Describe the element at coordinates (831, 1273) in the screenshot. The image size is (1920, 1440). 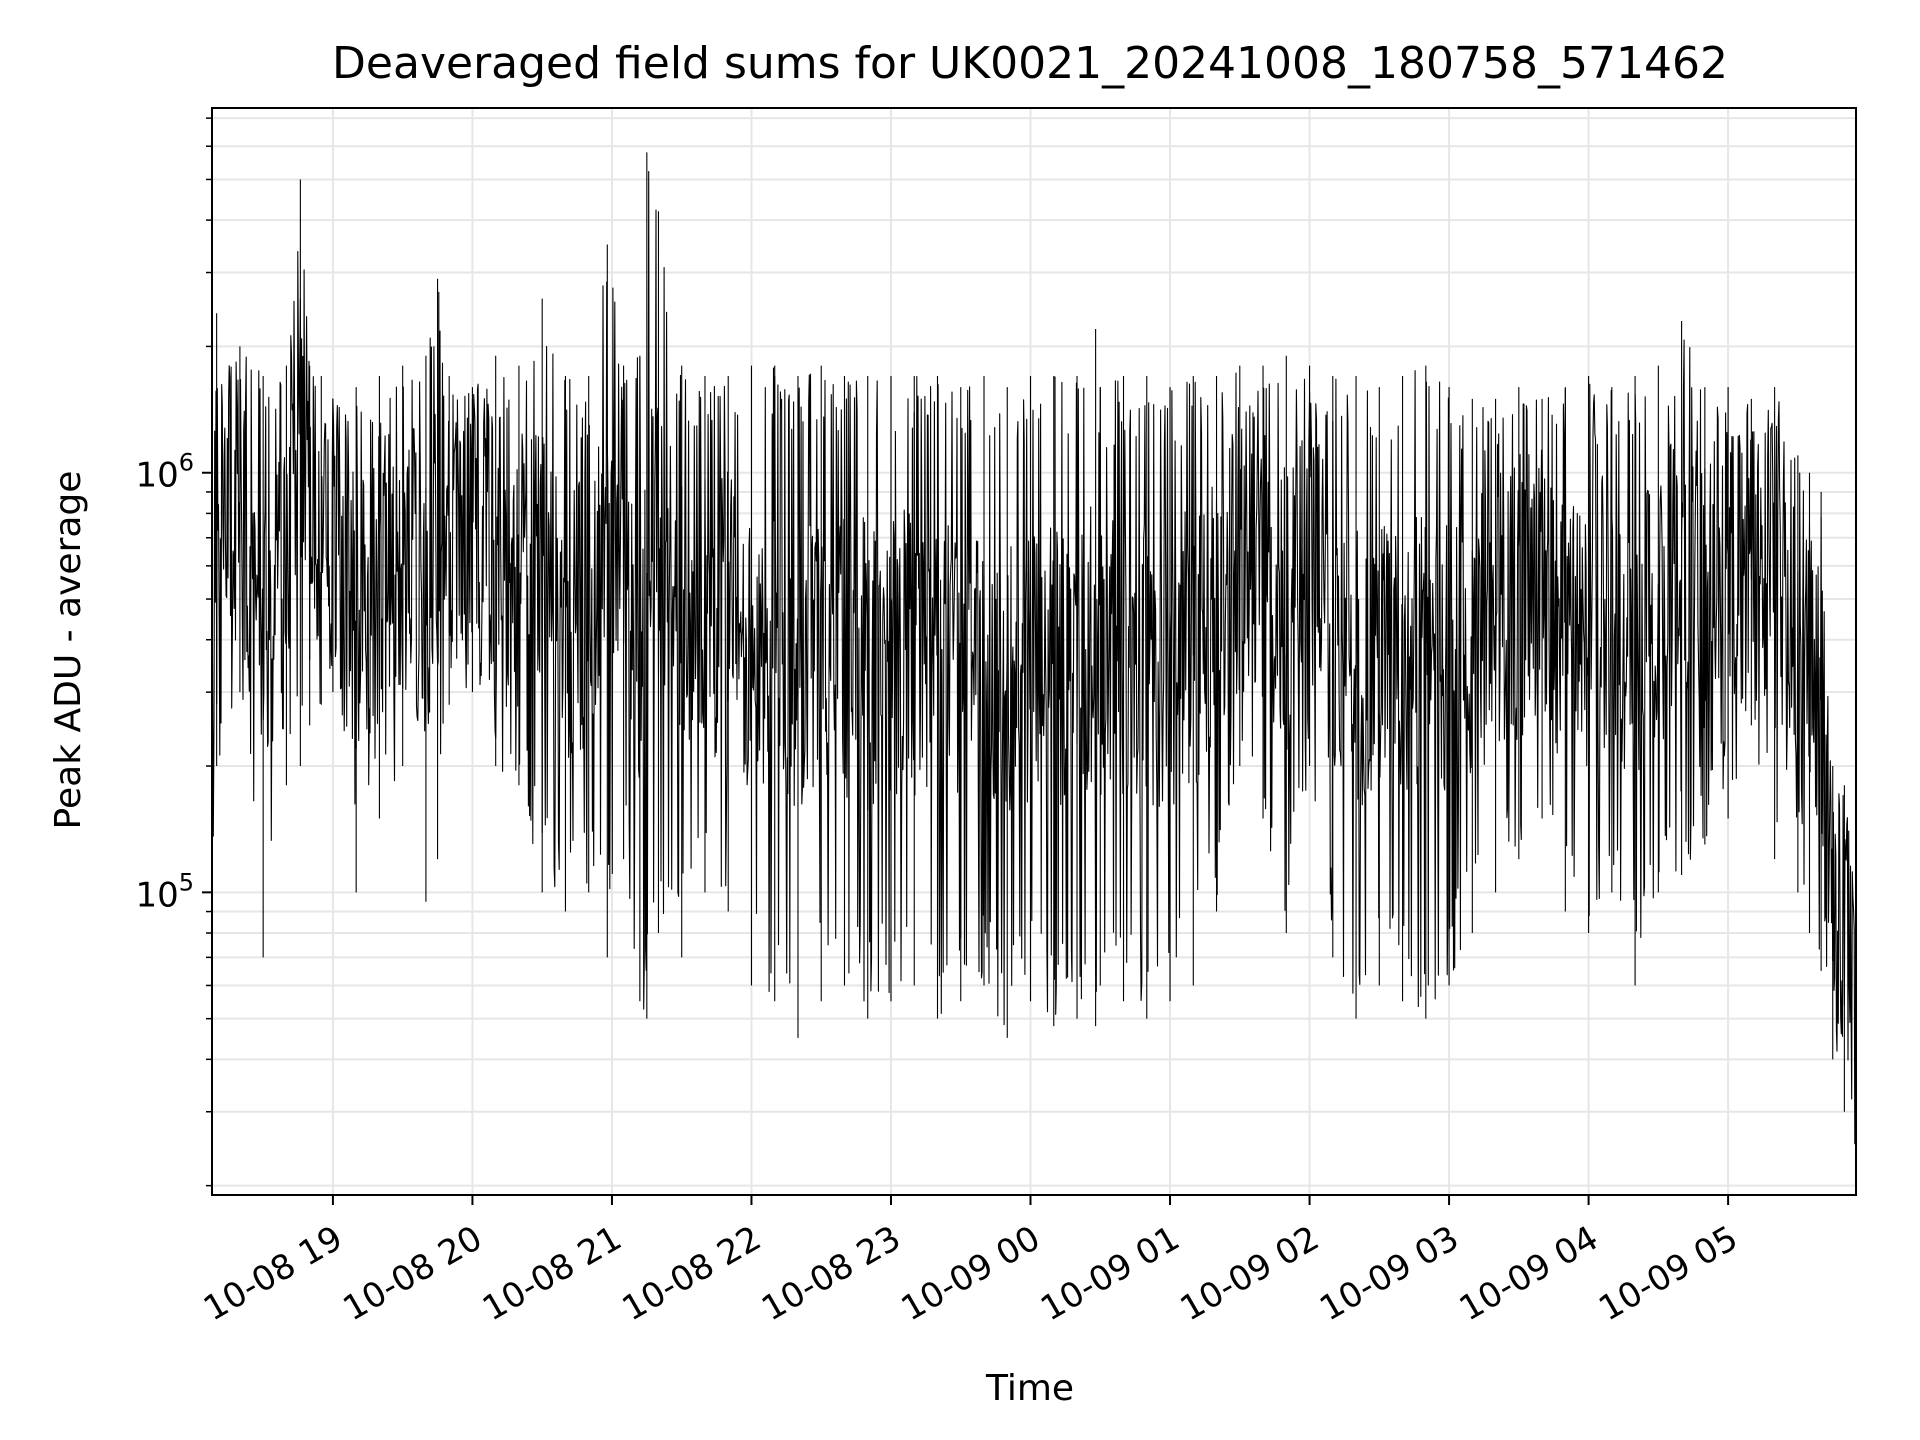
I see `x-tick-label: 10-08 23` at that location.